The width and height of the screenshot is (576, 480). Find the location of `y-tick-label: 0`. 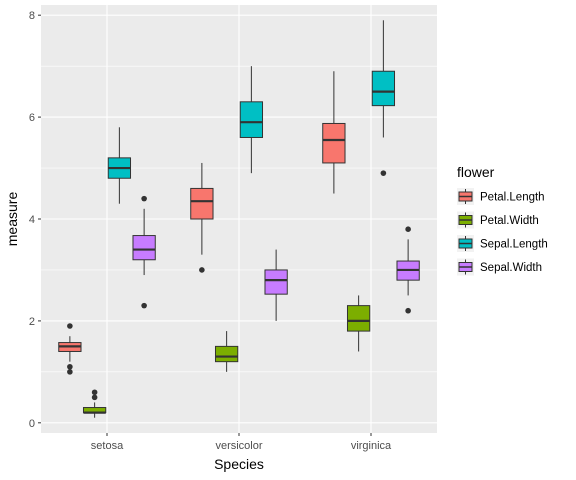

y-tick-label: 0 is located at coordinates (32, 424).